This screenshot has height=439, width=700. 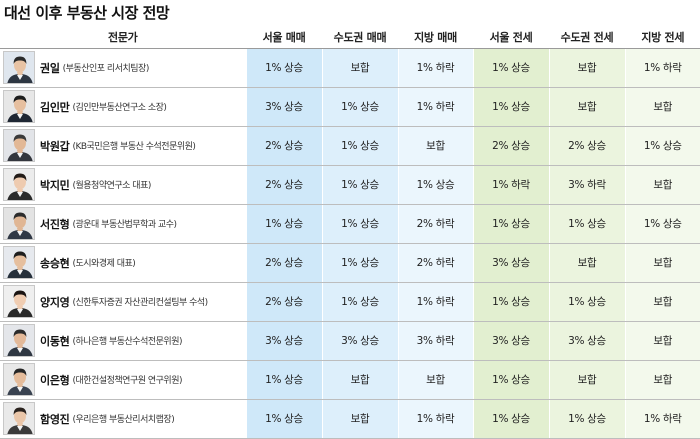 What do you see at coordinates (50, 68) in the screenshot?
I see `expert-name: 권일` at bounding box center [50, 68].